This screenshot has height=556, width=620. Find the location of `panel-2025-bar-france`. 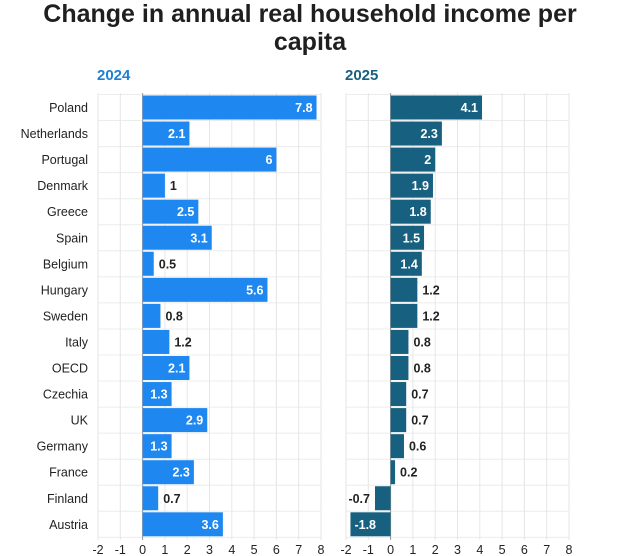

panel-2025-bar-france is located at coordinates (393, 472).